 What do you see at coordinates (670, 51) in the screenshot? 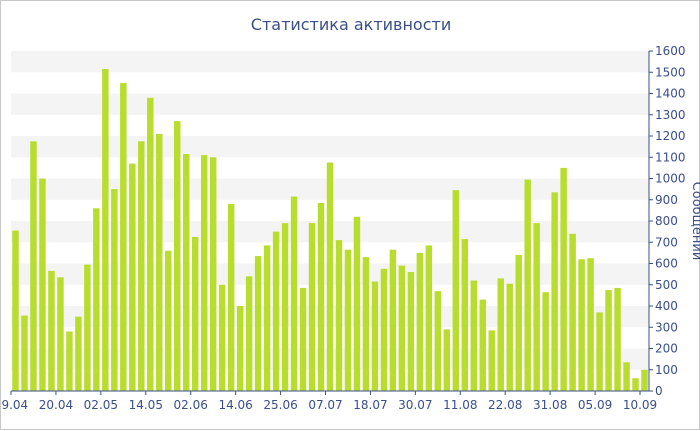
I see `y-tick-label: 1600` at bounding box center [670, 51].